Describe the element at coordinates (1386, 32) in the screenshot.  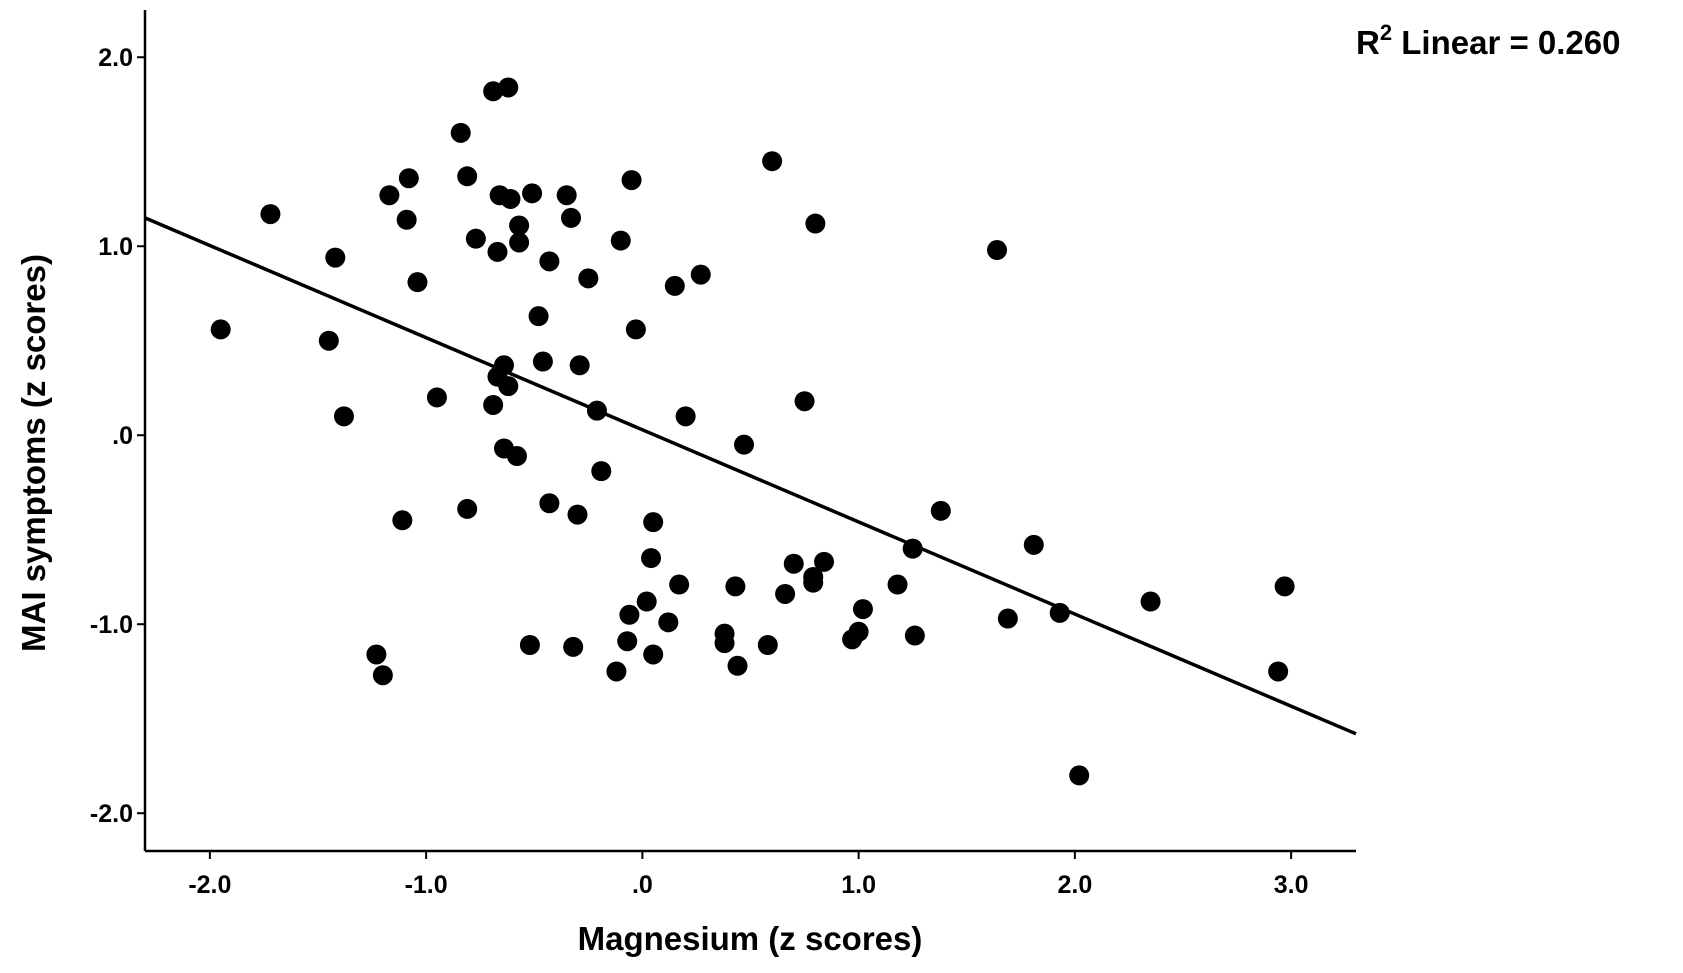
I see `r-squared-superscript: 2` at that location.